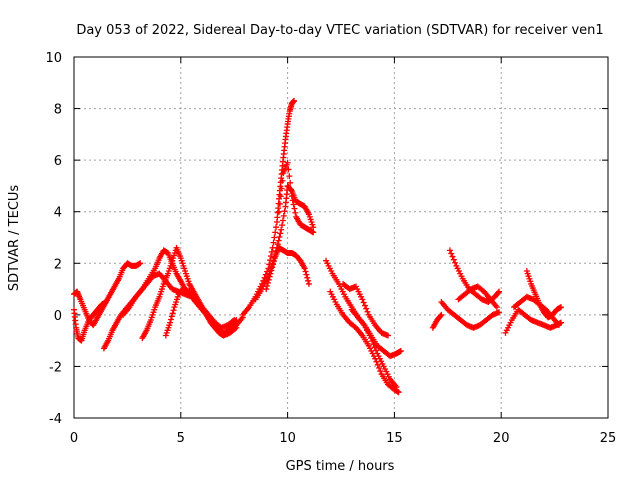 This screenshot has height=480, width=640. What do you see at coordinates (340, 466) in the screenshot?
I see `x-axis-label: GPS time / hours` at bounding box center [340, 466].